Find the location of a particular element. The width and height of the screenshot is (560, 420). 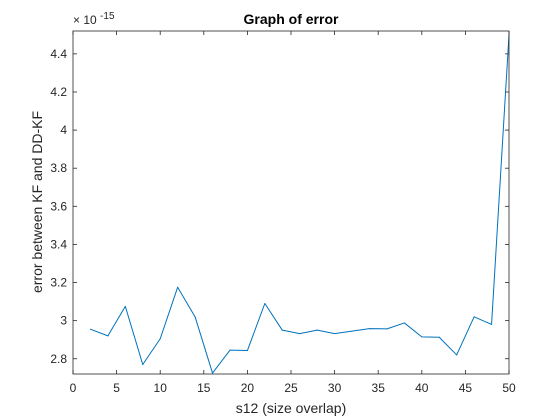

x-tick-label: 25 is located at coordinates (291, 388).